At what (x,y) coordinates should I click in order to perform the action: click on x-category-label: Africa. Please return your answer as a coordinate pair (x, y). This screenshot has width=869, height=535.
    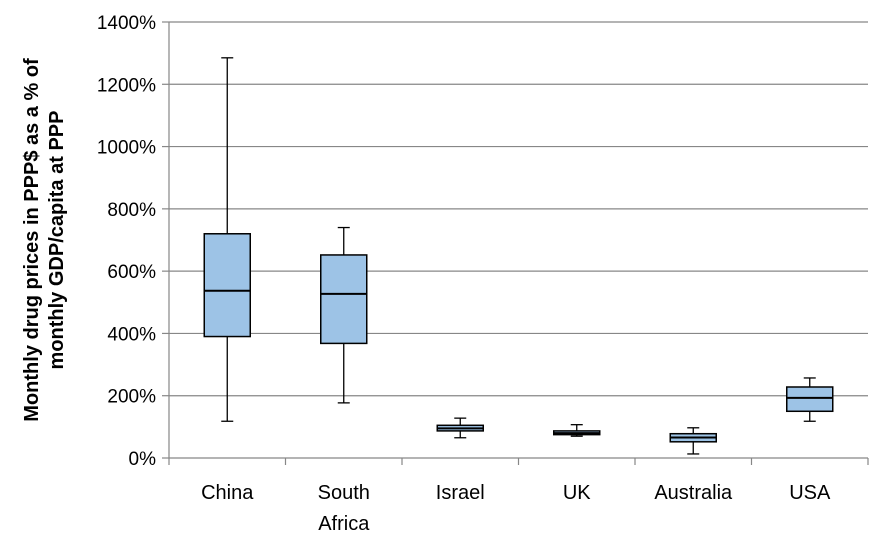
    Looking at the image, I should click on (344, 524).